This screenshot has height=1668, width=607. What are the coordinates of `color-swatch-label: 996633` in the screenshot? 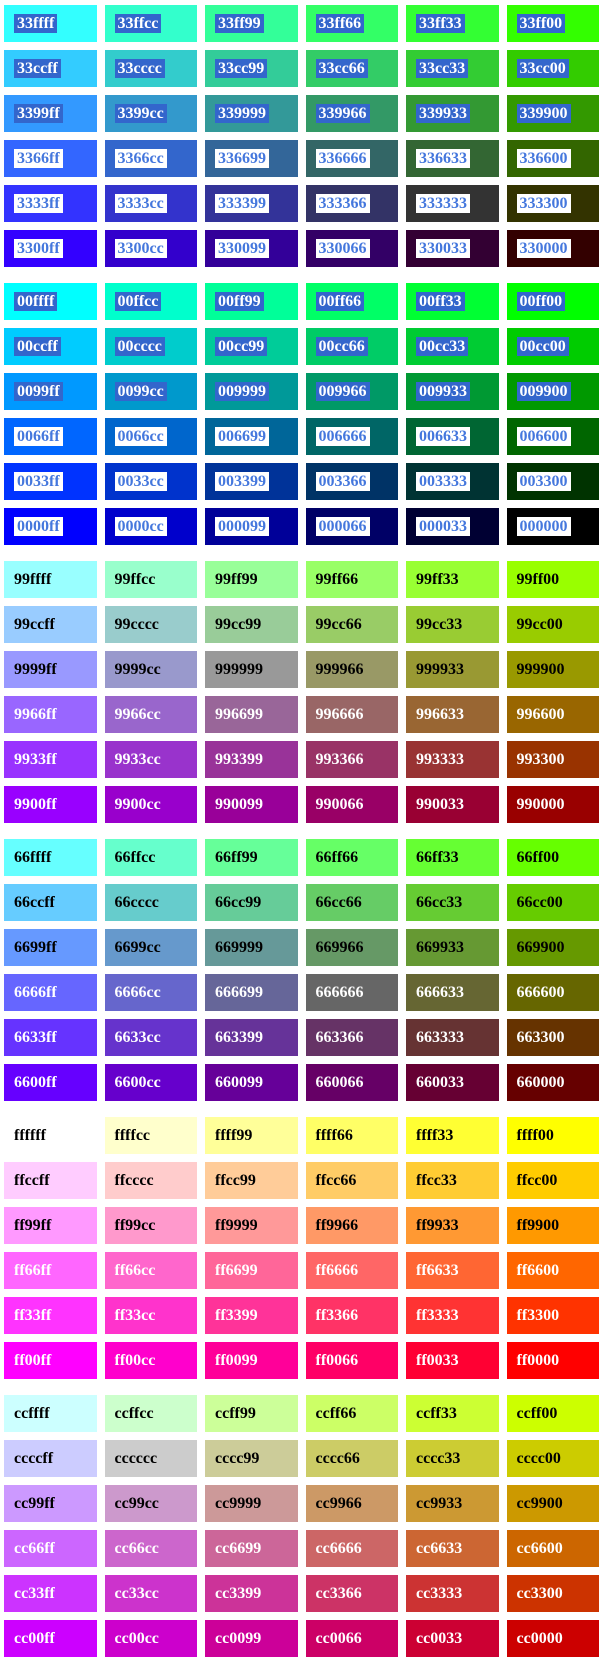 It's located at (440, 714).